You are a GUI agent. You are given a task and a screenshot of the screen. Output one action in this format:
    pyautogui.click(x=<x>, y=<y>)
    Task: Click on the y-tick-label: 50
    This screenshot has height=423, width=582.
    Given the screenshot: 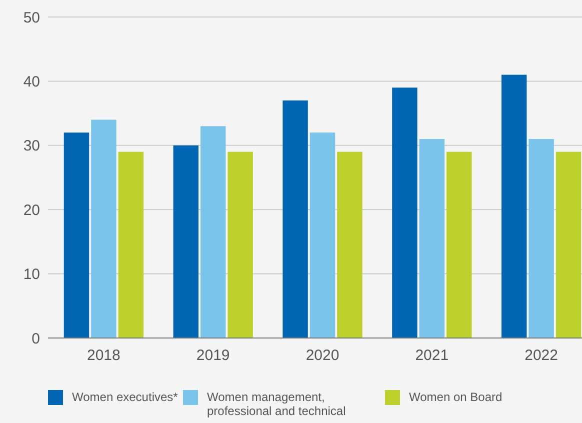 What is the action you would take?
    pyautogui.click(x=31, y=17)
    